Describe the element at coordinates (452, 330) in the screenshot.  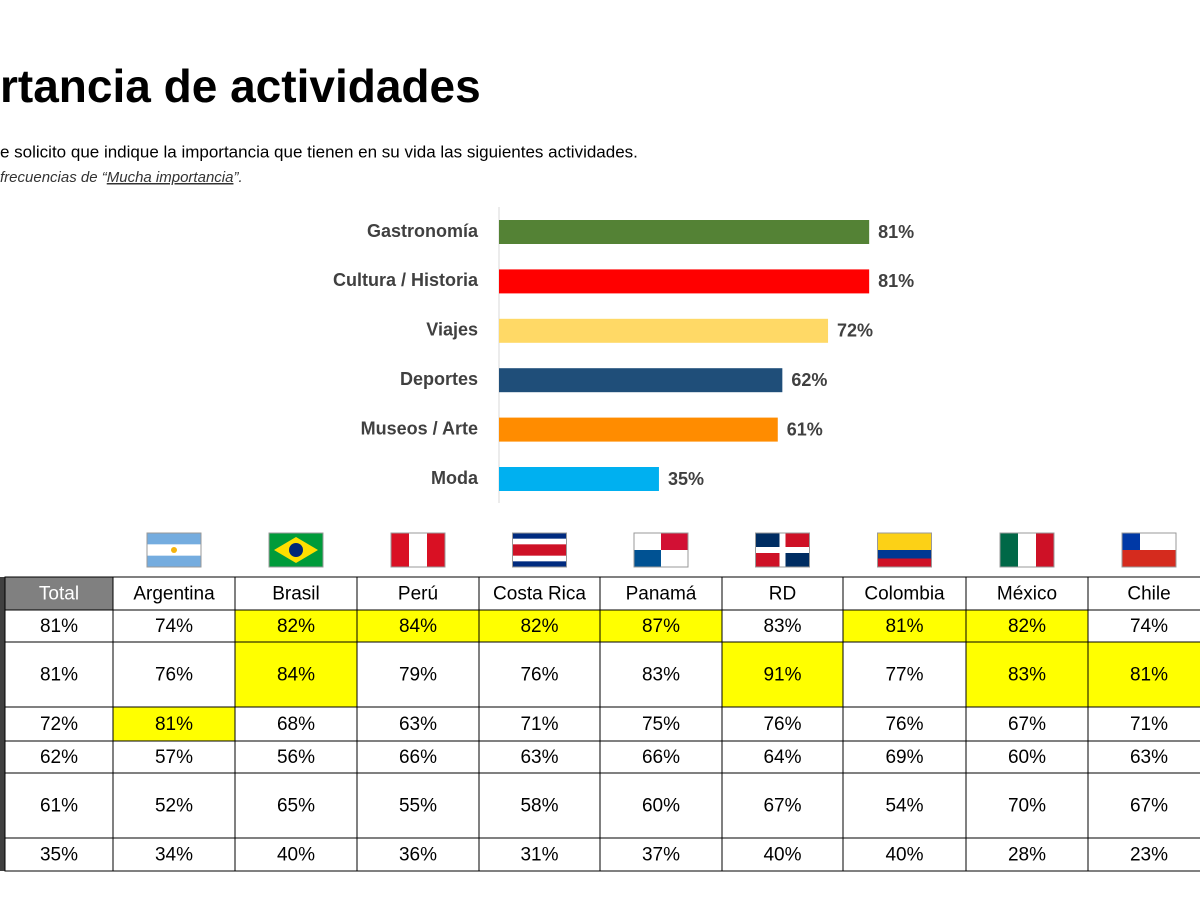
I see `category-label: Viajes` at that location.